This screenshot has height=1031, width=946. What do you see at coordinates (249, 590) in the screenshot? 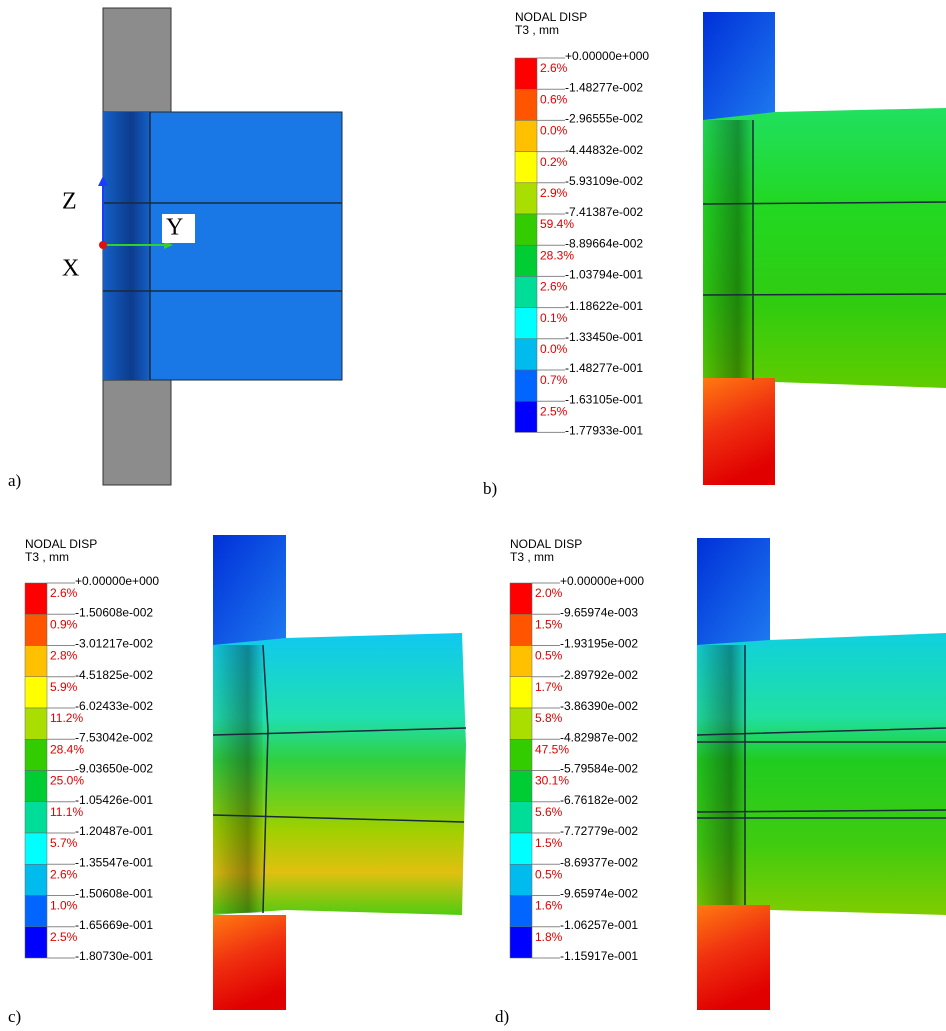
I see `column-top` at bounding box center [249, 590].